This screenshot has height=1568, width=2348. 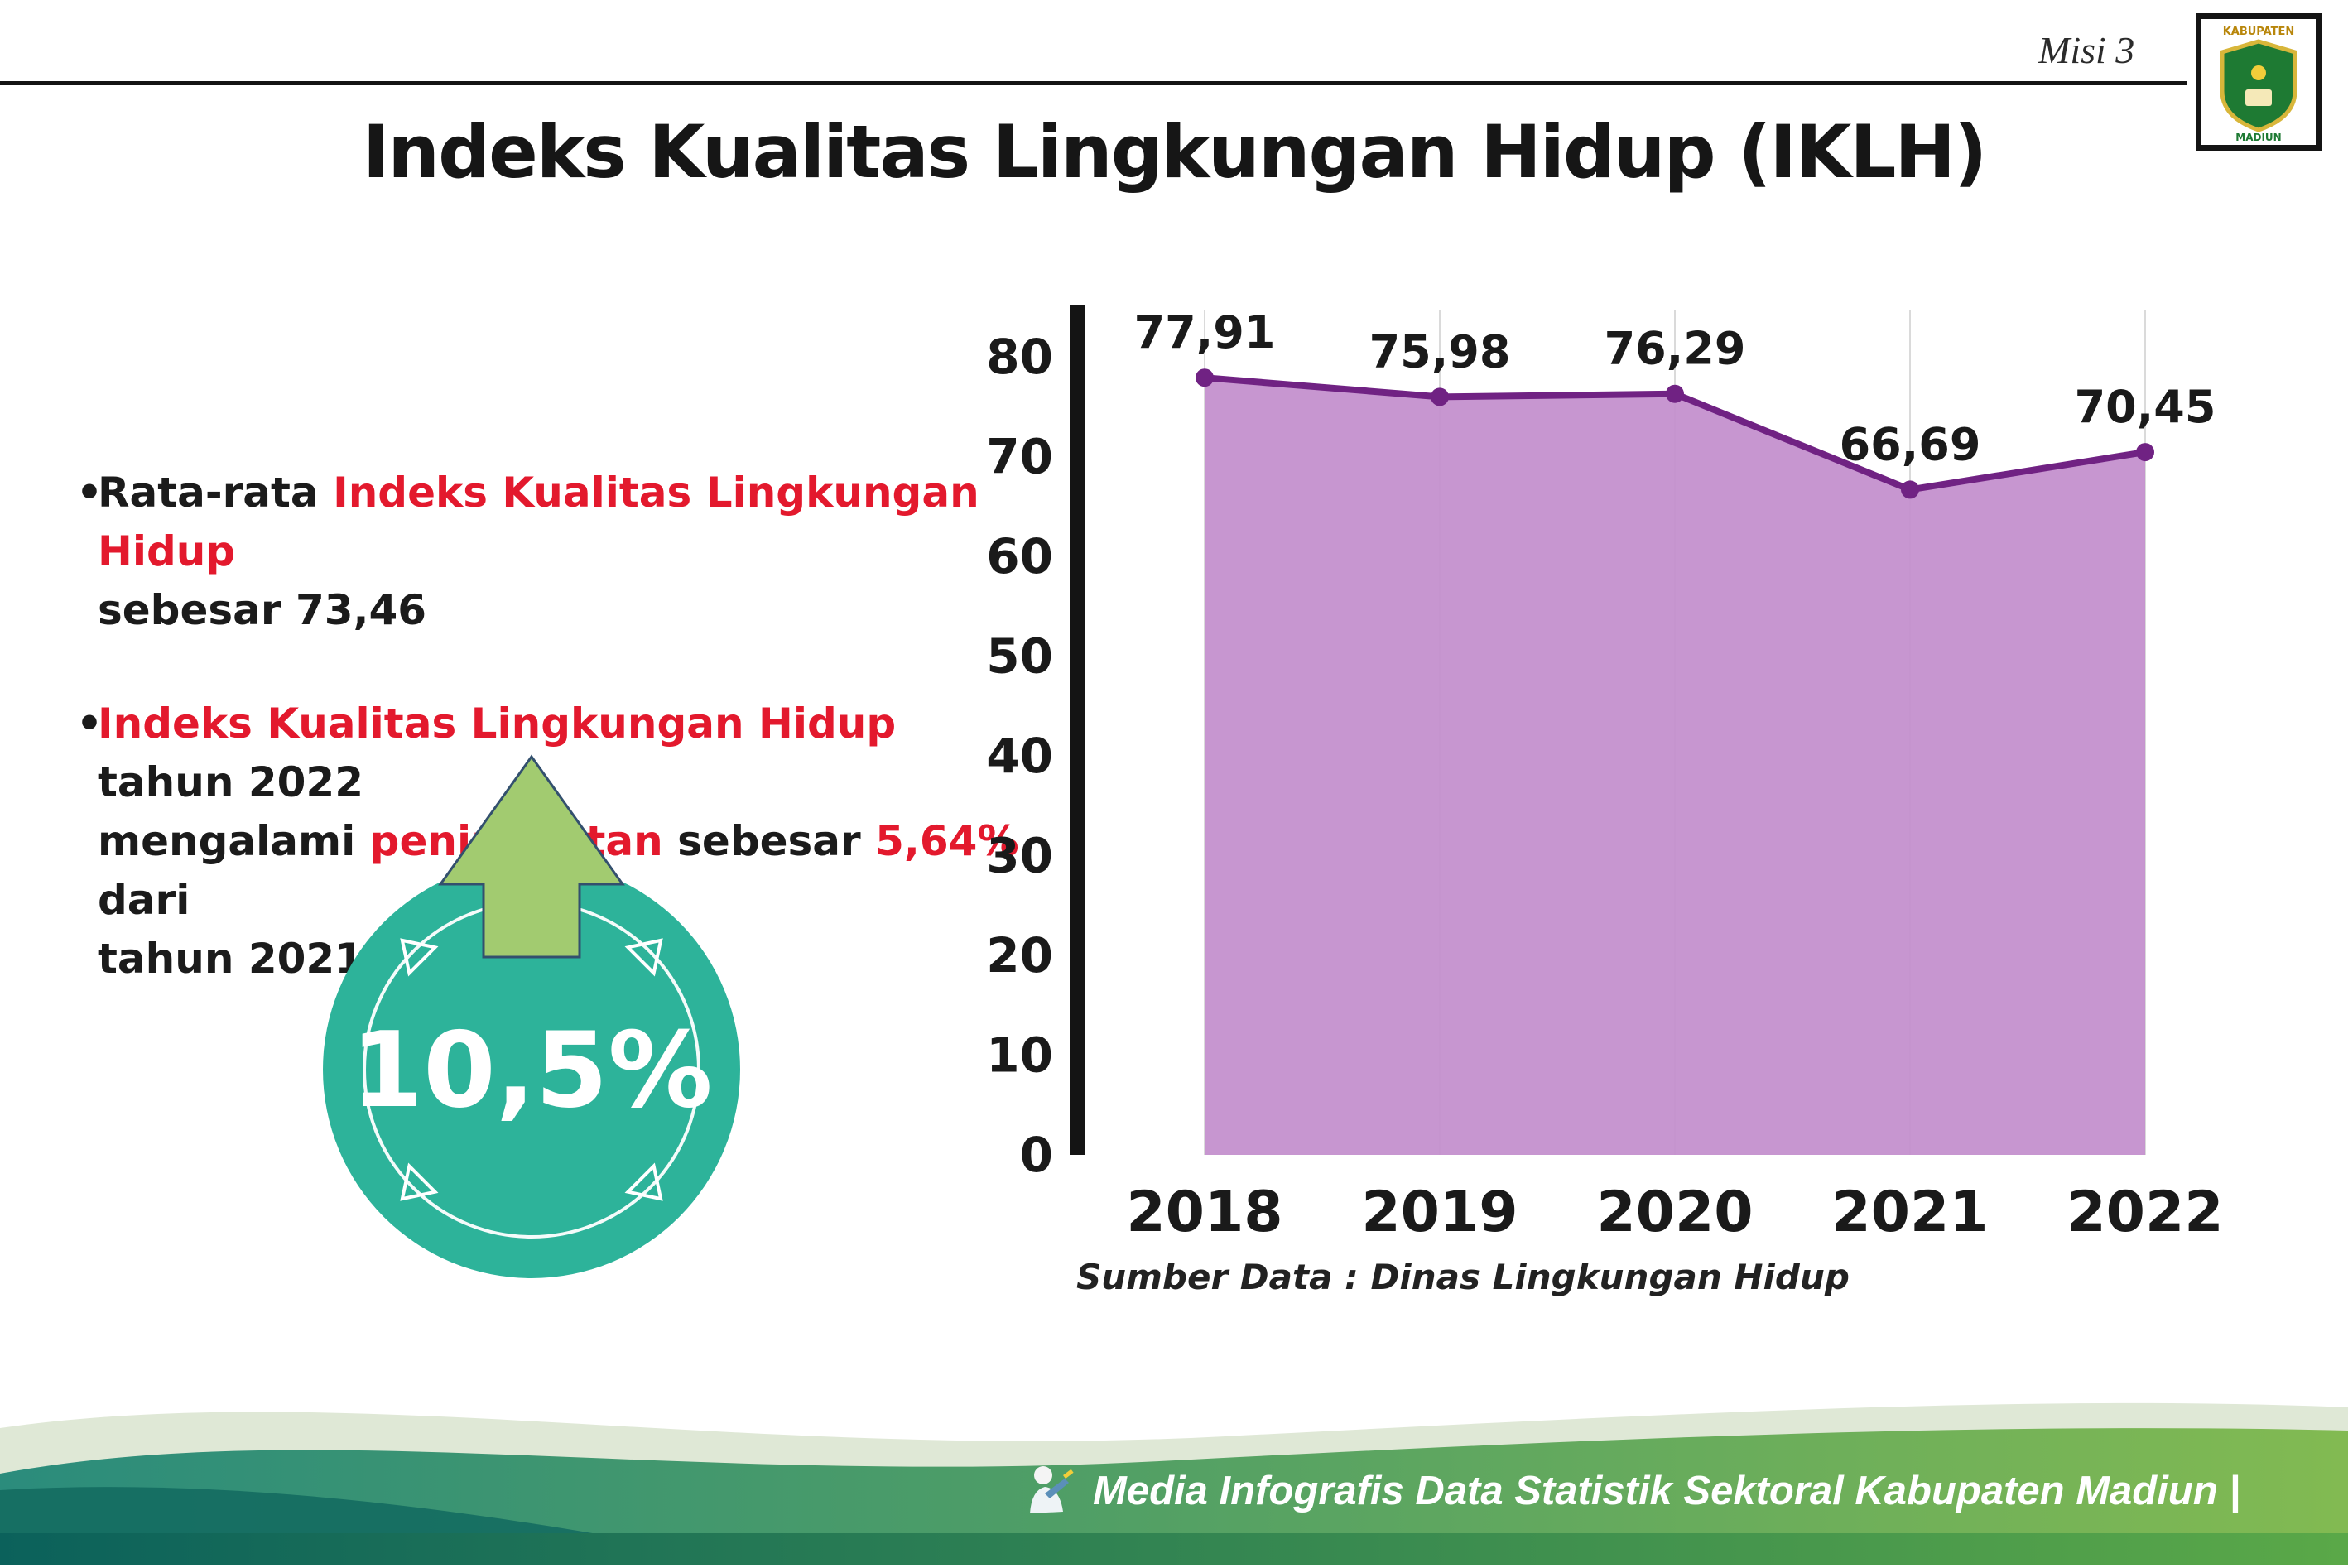 I want to click on y-tick-label: 50, so click(x=1020, y=656).